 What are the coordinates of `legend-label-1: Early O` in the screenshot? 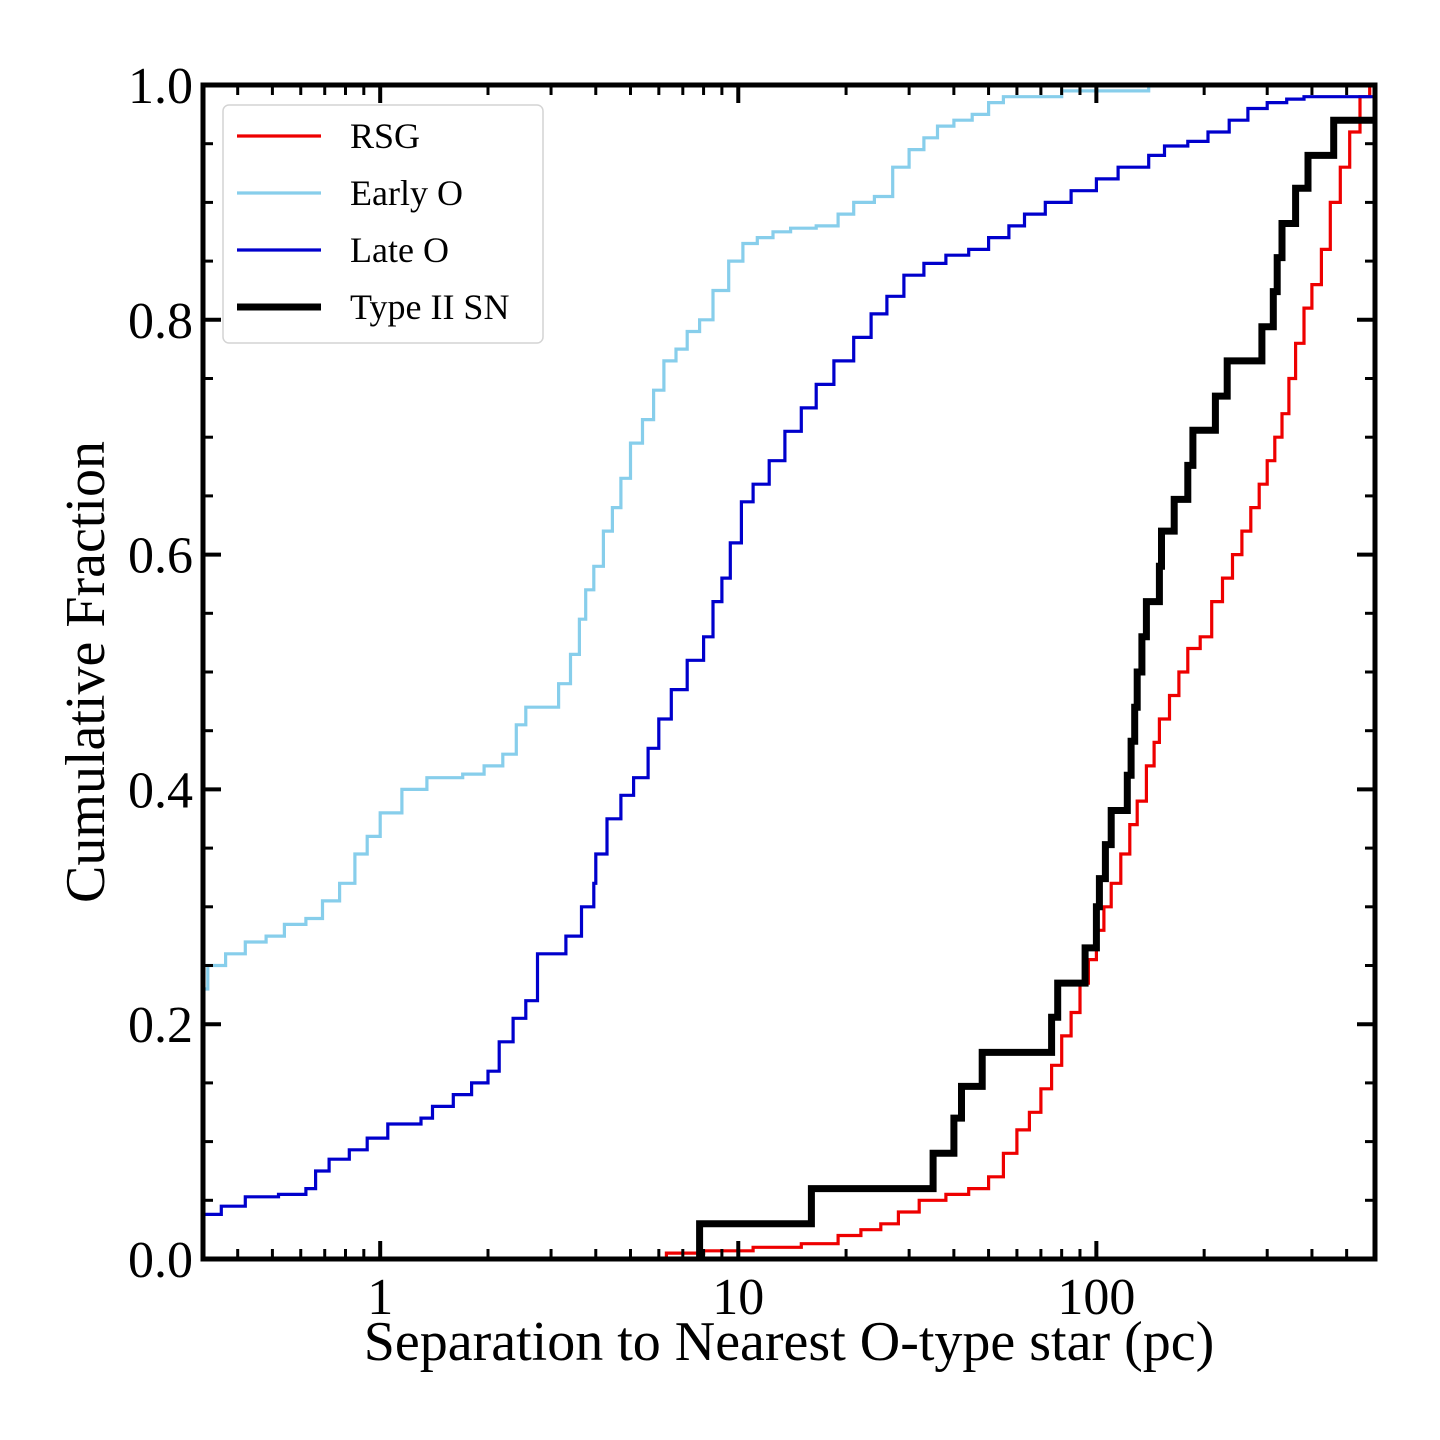 It's located at (406, 193).